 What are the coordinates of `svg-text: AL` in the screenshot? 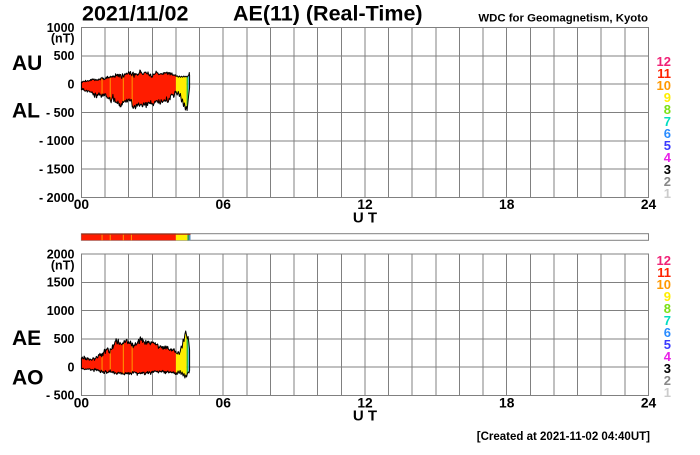 It's located at (26, 111).